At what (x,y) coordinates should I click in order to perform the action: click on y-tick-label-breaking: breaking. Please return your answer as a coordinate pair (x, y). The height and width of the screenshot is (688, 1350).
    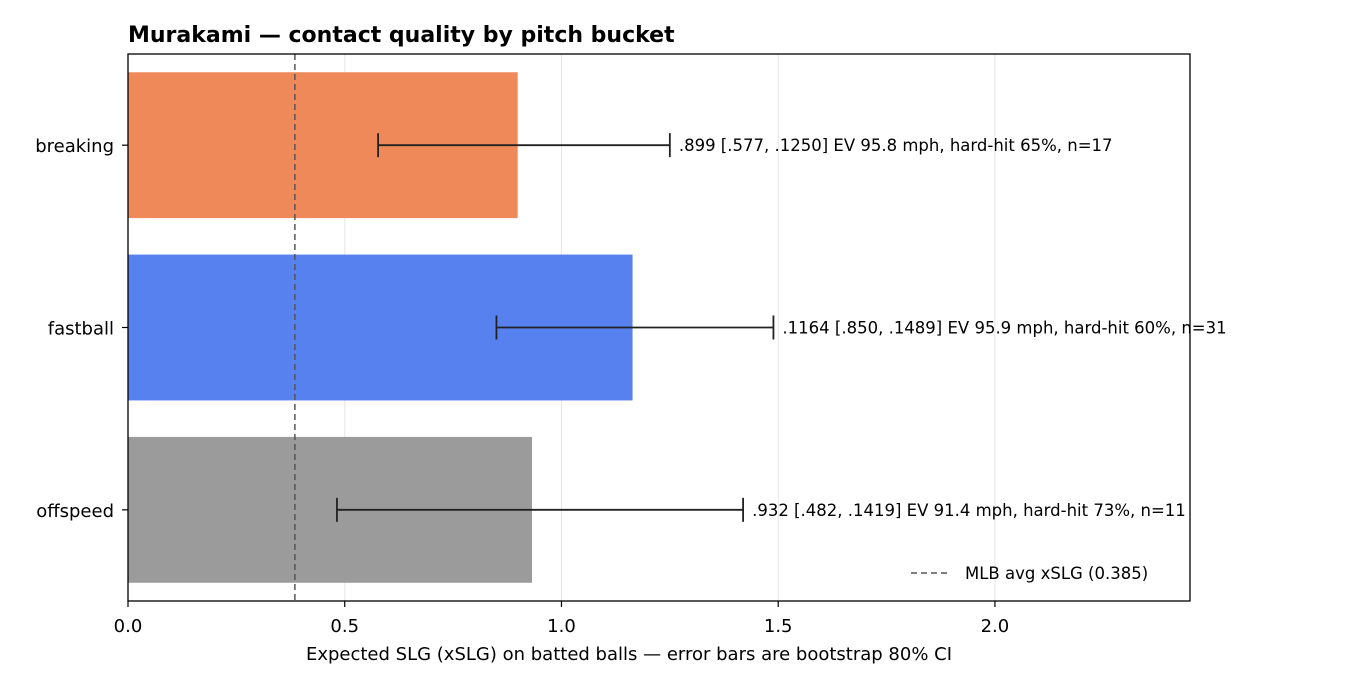
    Looking at the image, I should click on (74, 146).